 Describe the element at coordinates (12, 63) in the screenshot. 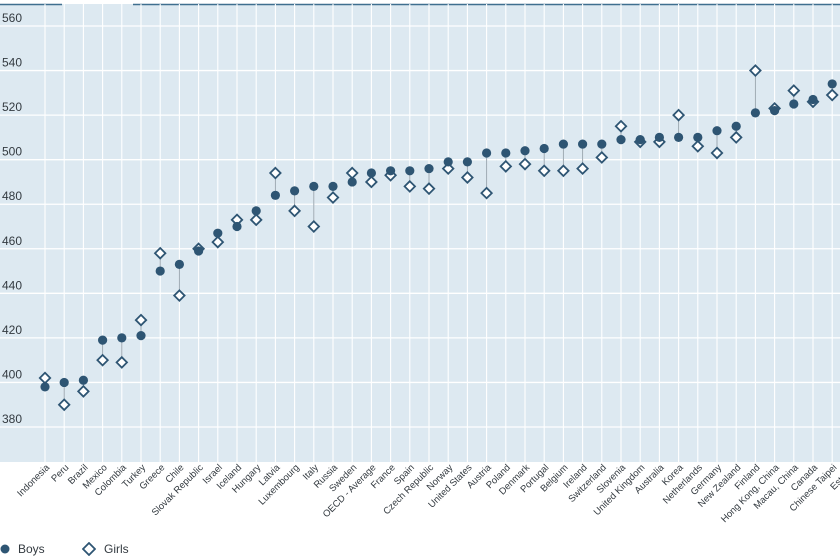

I see `y-tick-label: 540` at that location.